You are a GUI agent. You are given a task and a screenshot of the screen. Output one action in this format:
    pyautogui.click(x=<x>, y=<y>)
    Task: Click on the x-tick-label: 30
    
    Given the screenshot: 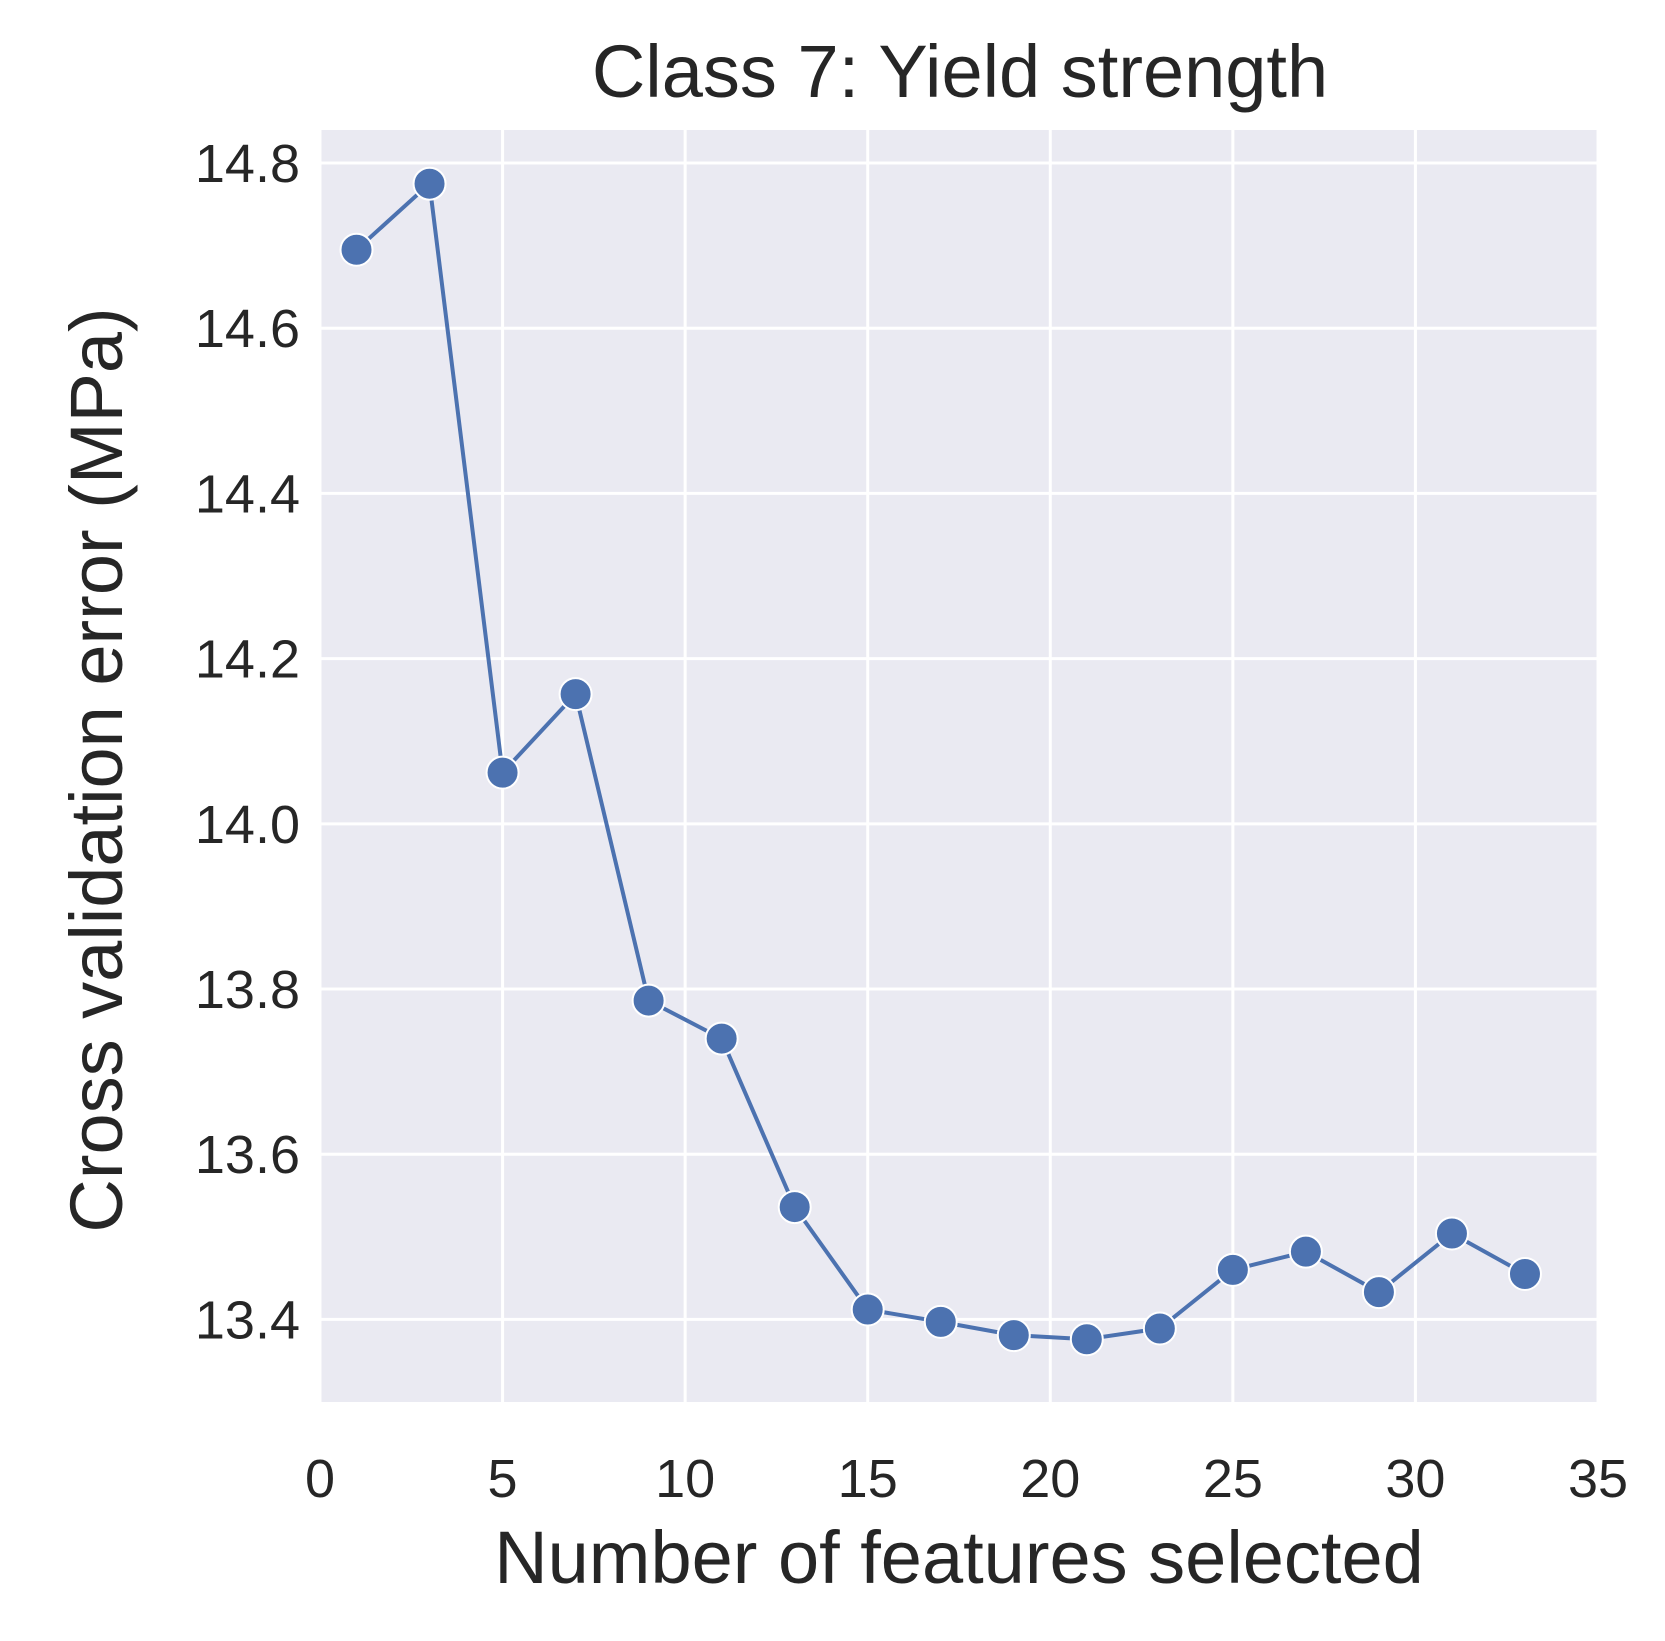 What is the action you would take?
    pyautogui.click(x=1415, y=1479)
    